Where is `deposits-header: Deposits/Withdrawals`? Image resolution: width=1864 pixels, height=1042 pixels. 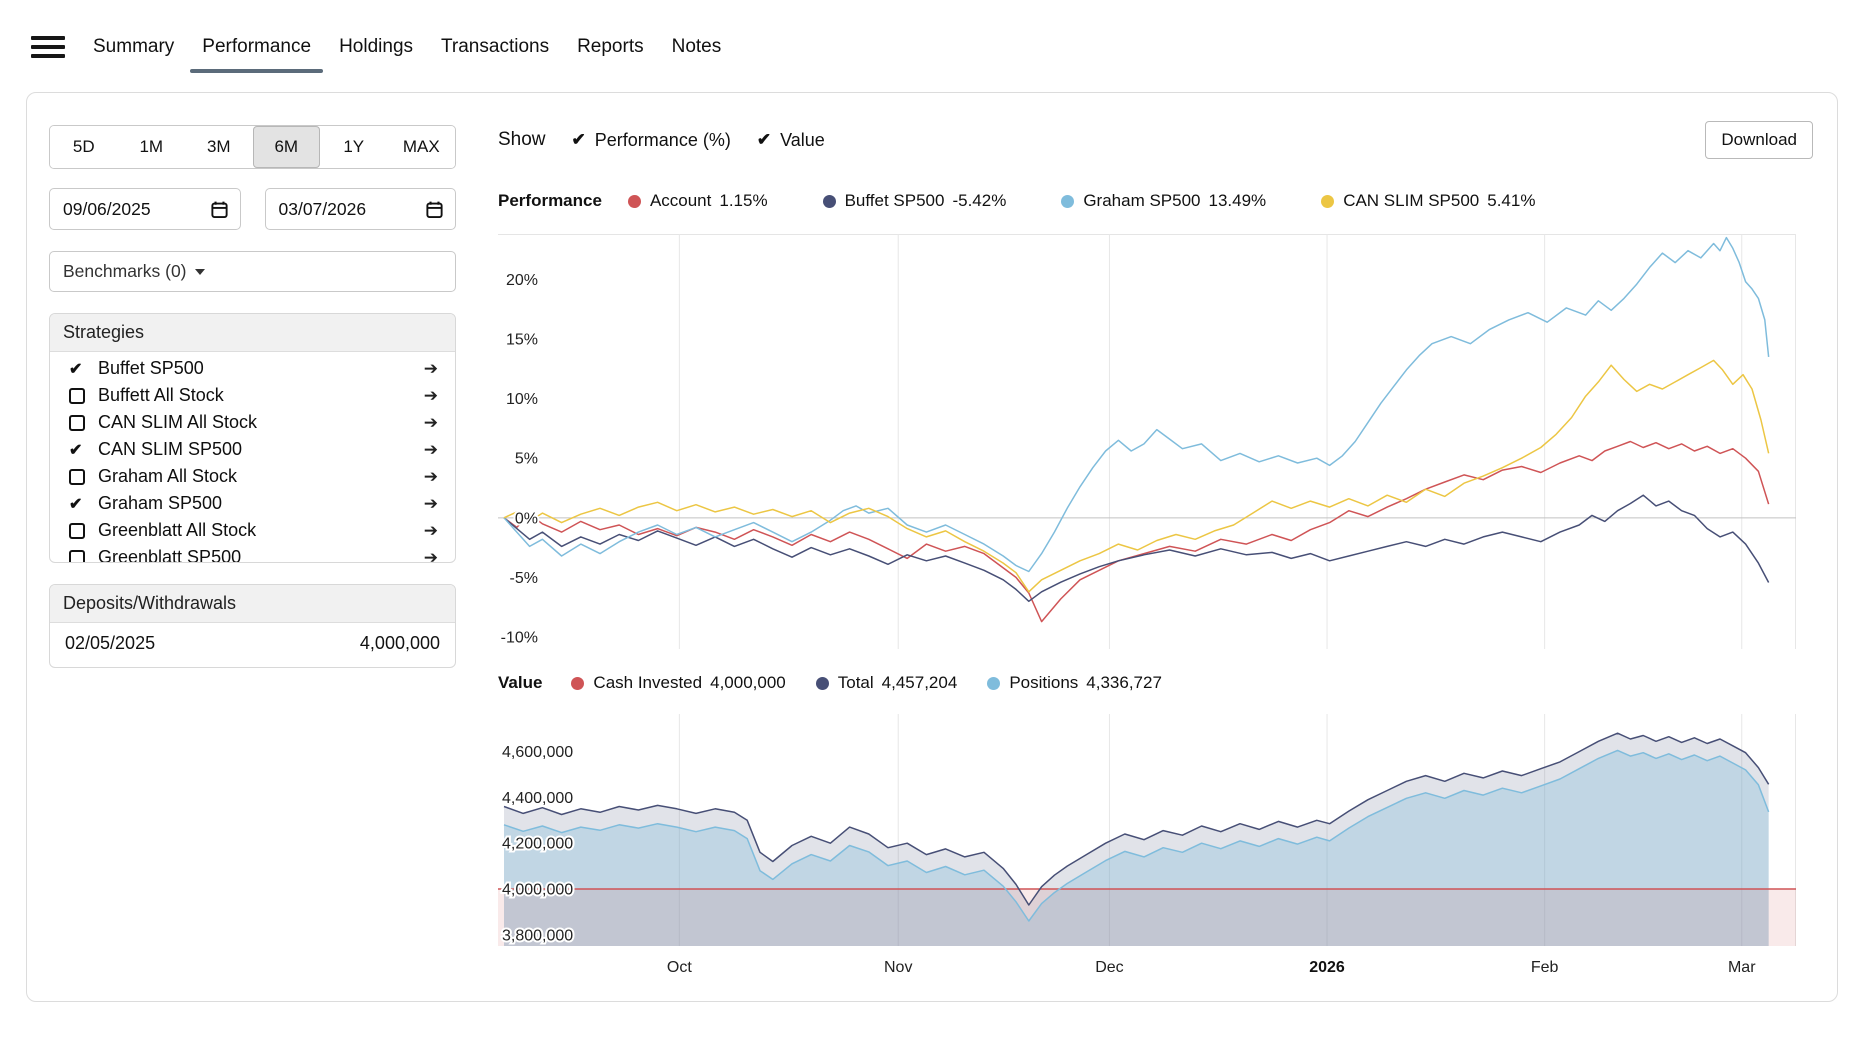 deposits-header: Deposits/Withdrawals is located at coordinates (252, 604).